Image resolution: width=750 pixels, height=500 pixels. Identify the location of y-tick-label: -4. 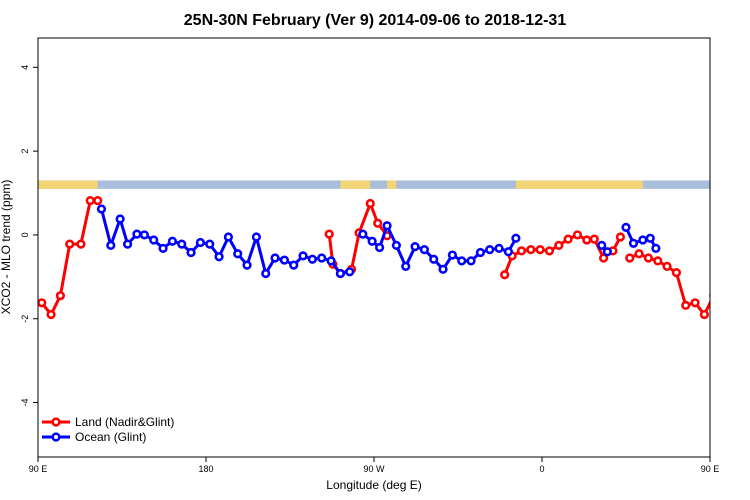
(25, 403).